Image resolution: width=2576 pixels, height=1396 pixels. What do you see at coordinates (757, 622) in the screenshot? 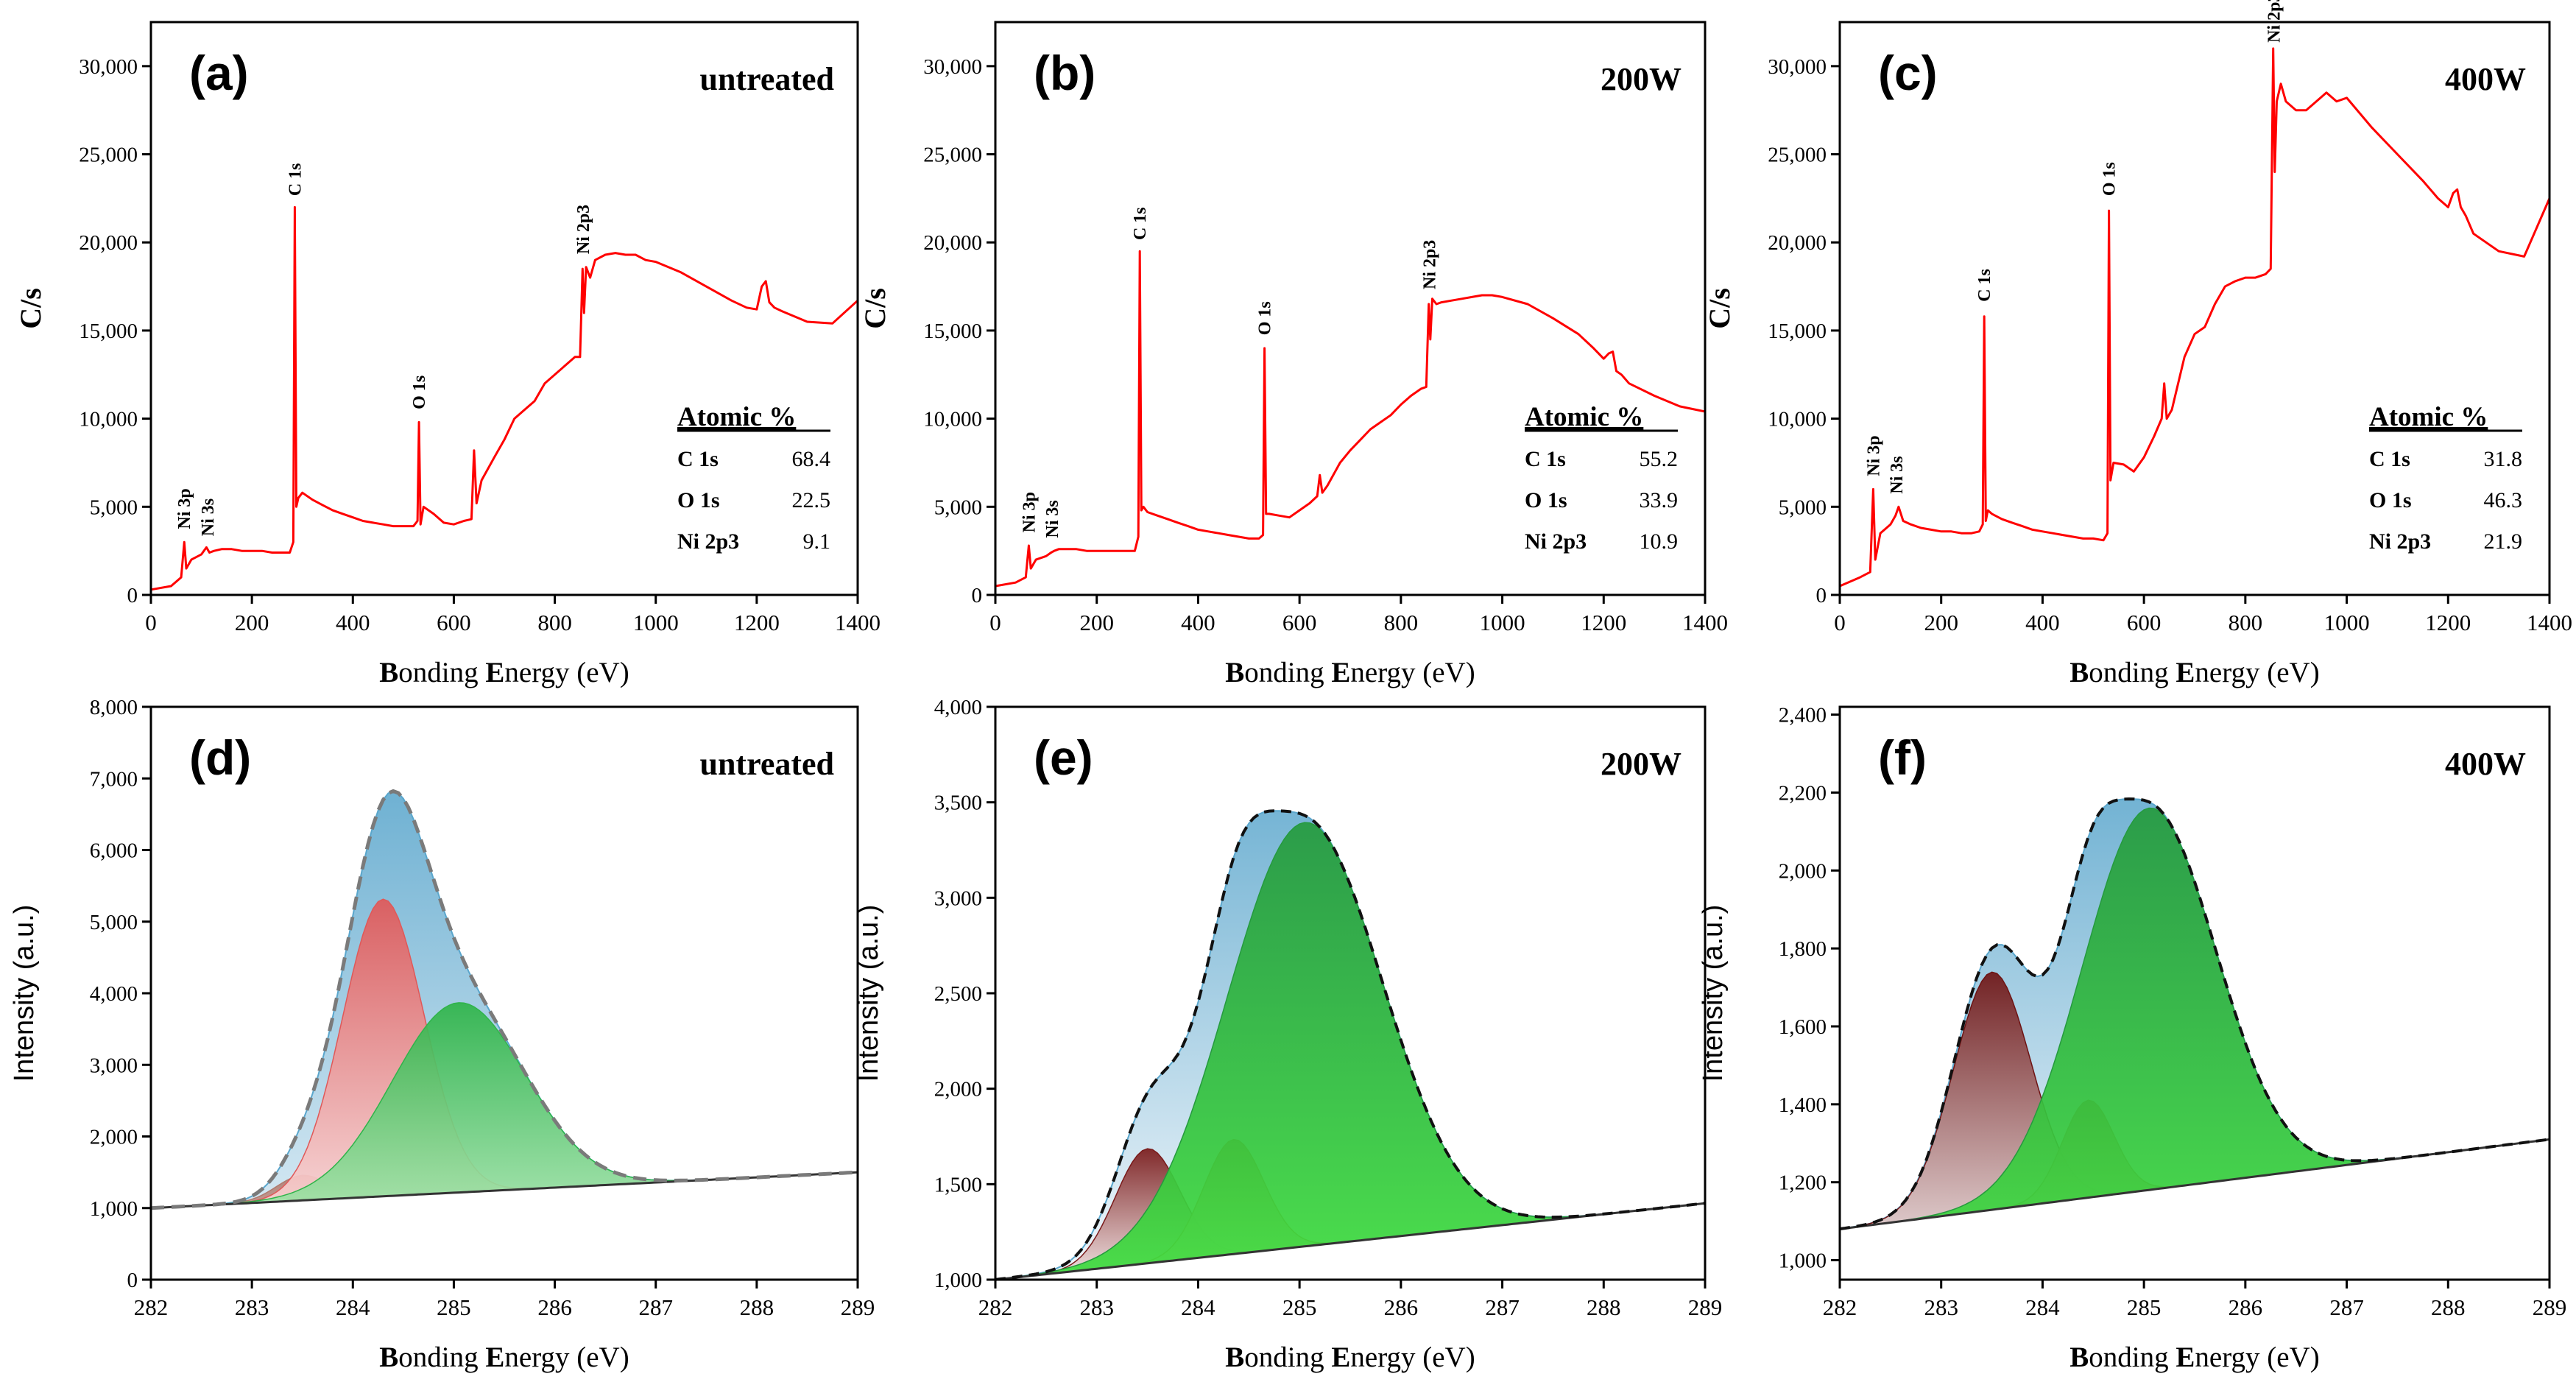
I see `x-tick-label: 1200` at bounding box center [757, 622].